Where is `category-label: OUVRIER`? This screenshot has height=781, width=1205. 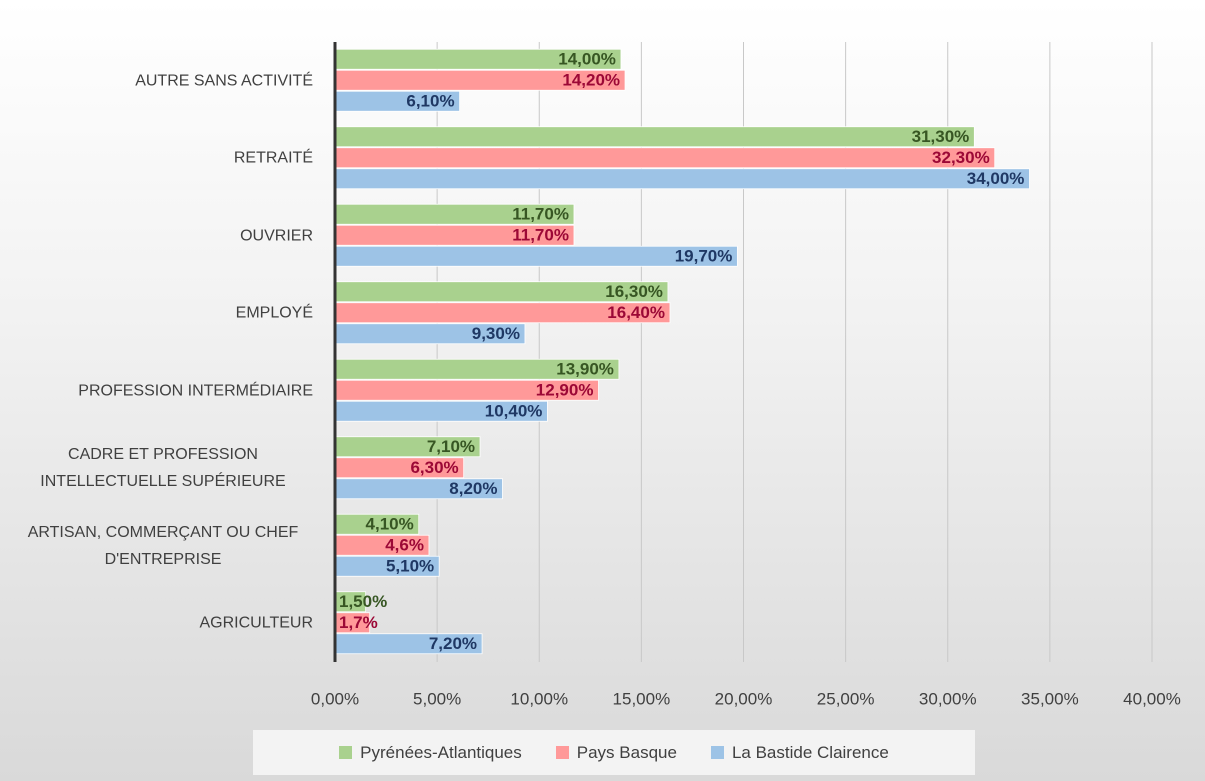
category-label: OUVRIER is located at coordinates (276, 236).